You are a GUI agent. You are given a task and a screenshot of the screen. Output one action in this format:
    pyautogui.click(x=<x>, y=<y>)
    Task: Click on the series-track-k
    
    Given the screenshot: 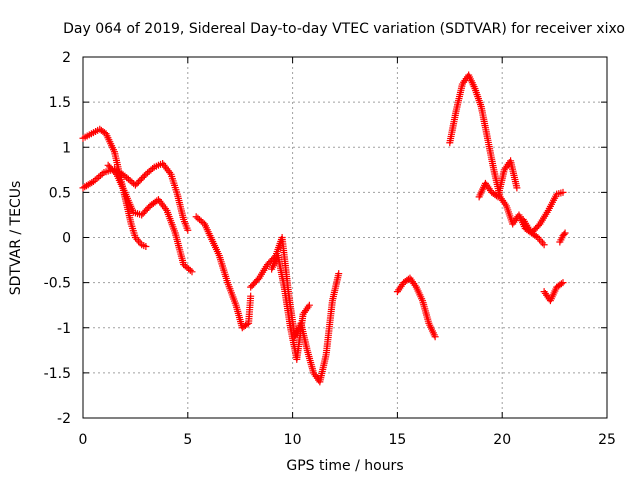 What is the action you would take?
    pyautogui.click(x=553, y=292)
    